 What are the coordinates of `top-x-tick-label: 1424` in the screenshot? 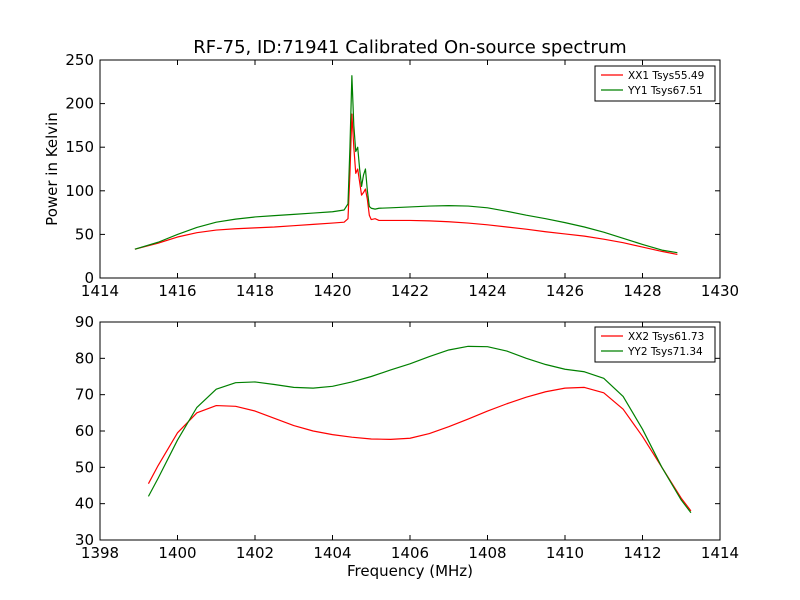 It's located at (487, 291).